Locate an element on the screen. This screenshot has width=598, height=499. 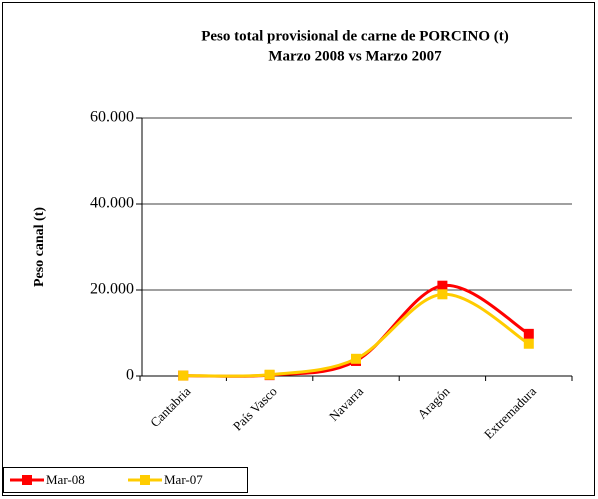
y-axis-label: Peso canal (t) is located at coordinates (39, 247).